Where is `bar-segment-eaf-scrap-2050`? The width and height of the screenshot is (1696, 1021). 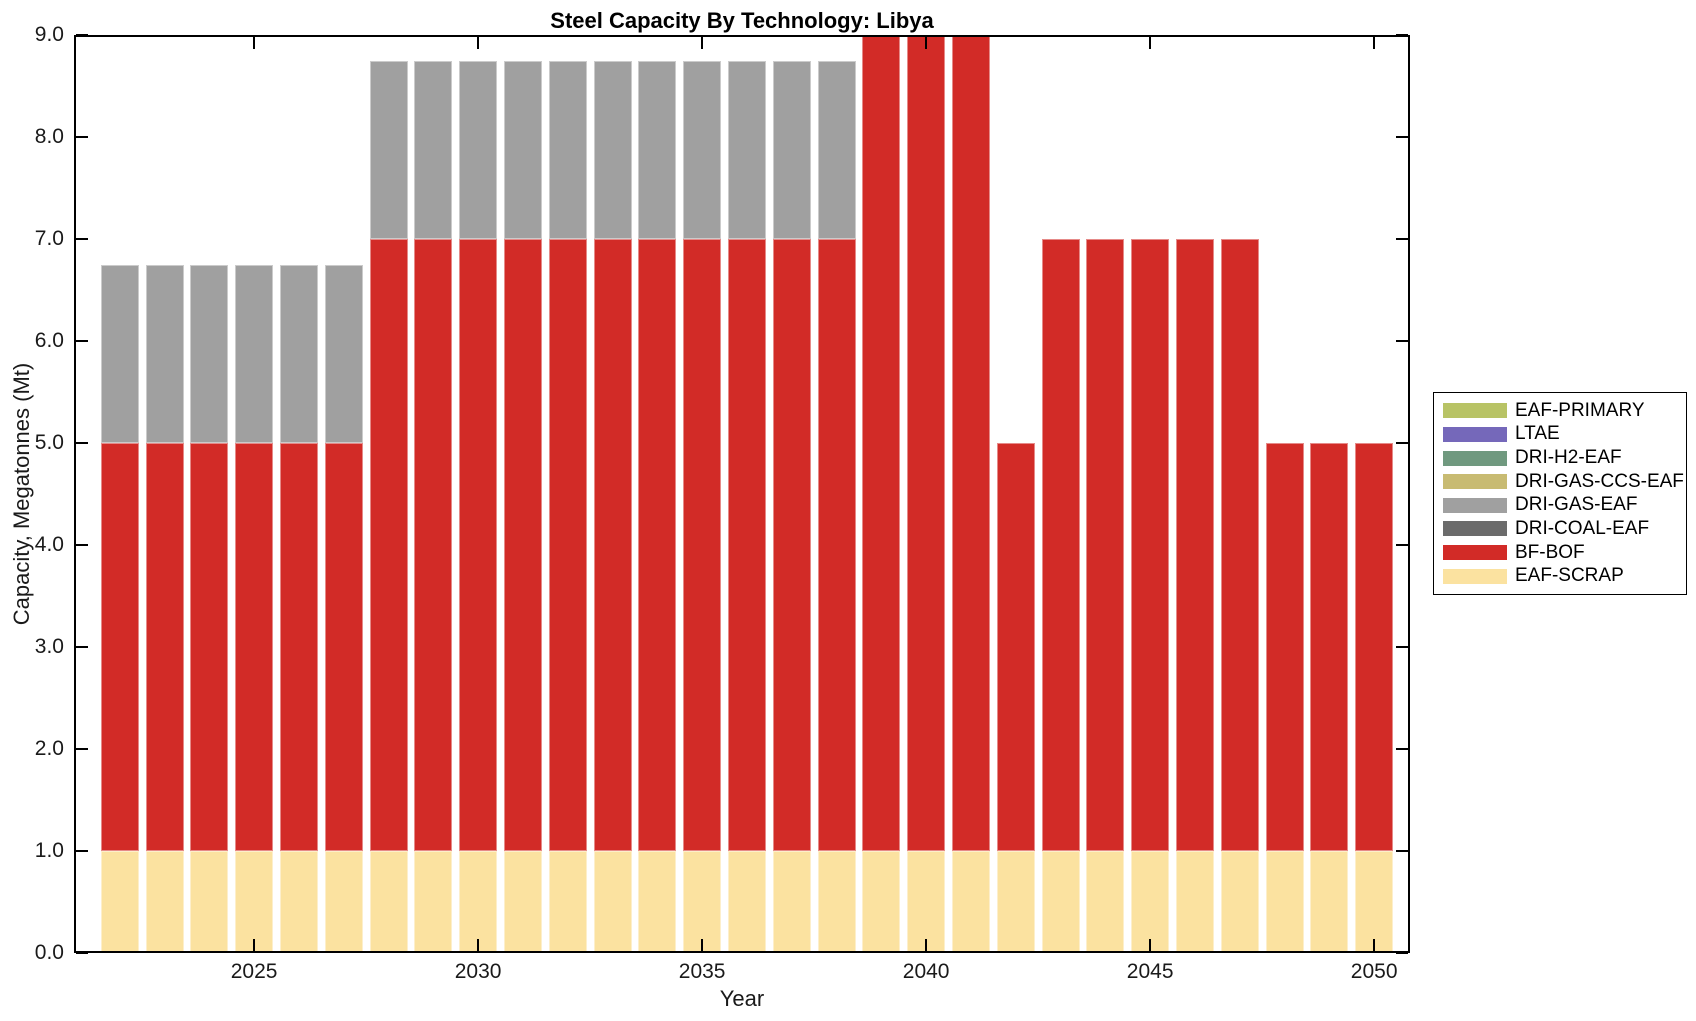
bar-segment-eaf-scrap-2050 is located at coordinates (1374, 902).